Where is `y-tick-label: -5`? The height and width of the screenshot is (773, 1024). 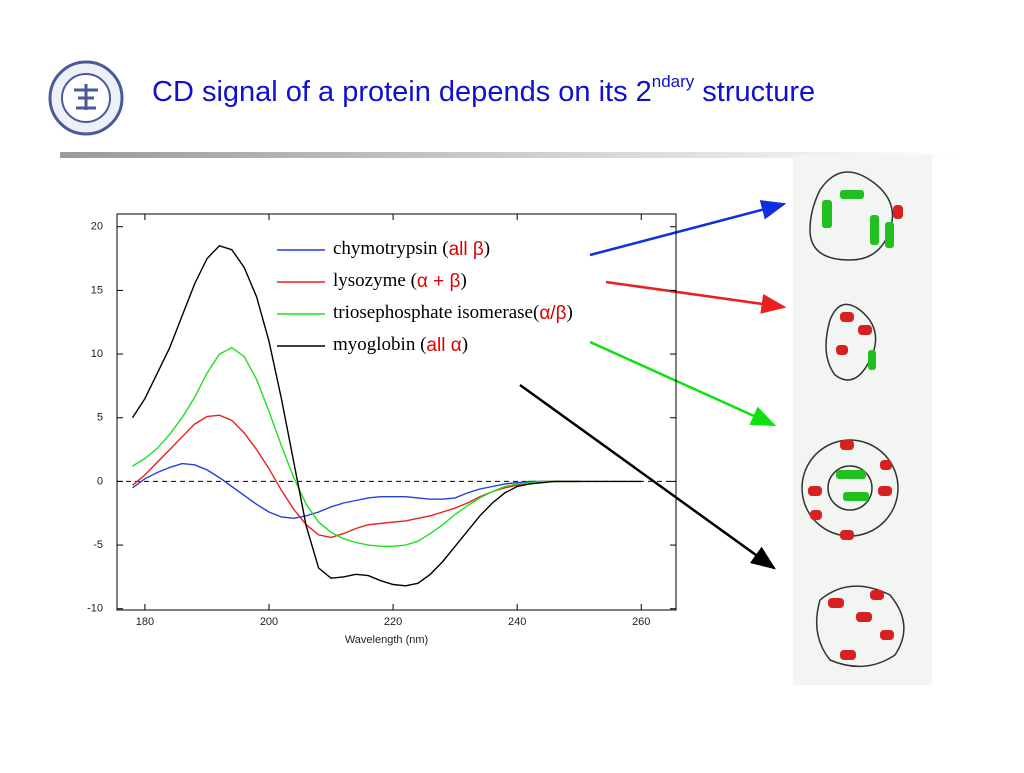 y-tick-label: -5 is located at coordinates (98, 545).